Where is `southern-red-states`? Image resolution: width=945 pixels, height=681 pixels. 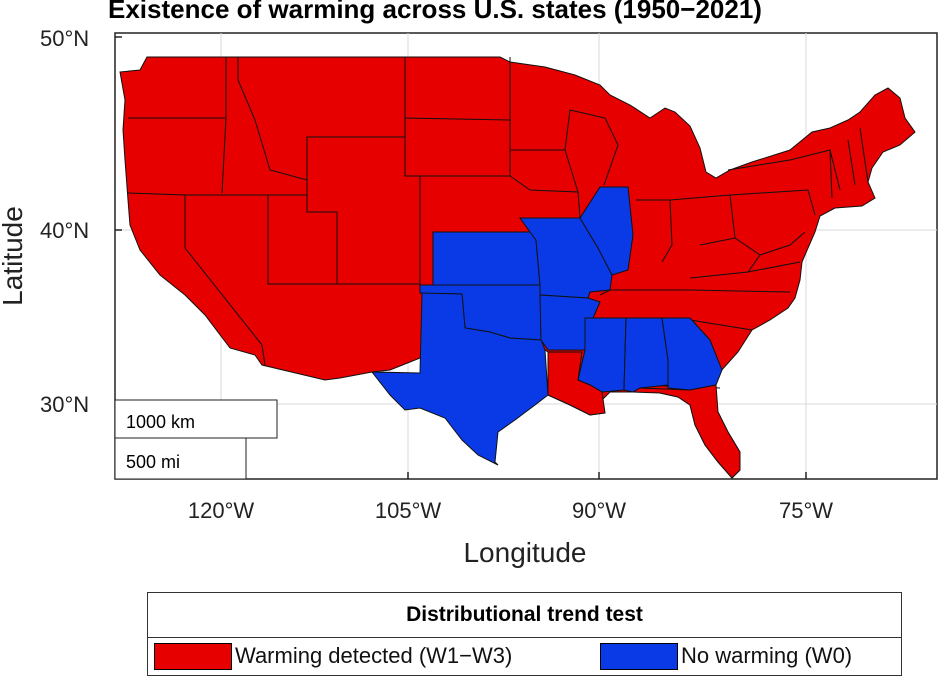
southern-red-states is located at coordinates (644, 415).